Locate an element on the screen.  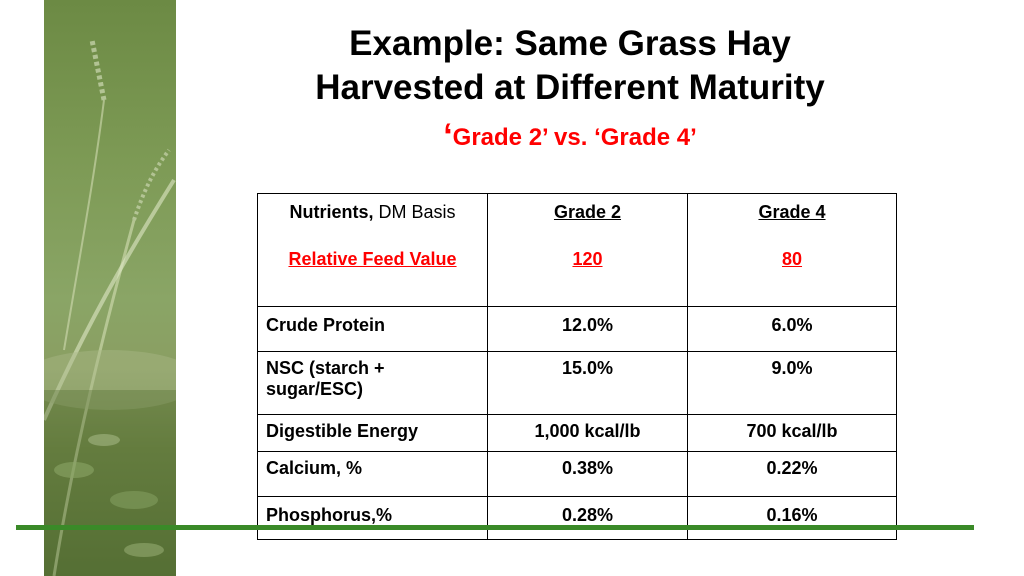
grass-illustration is located at coordinates (110, 307).